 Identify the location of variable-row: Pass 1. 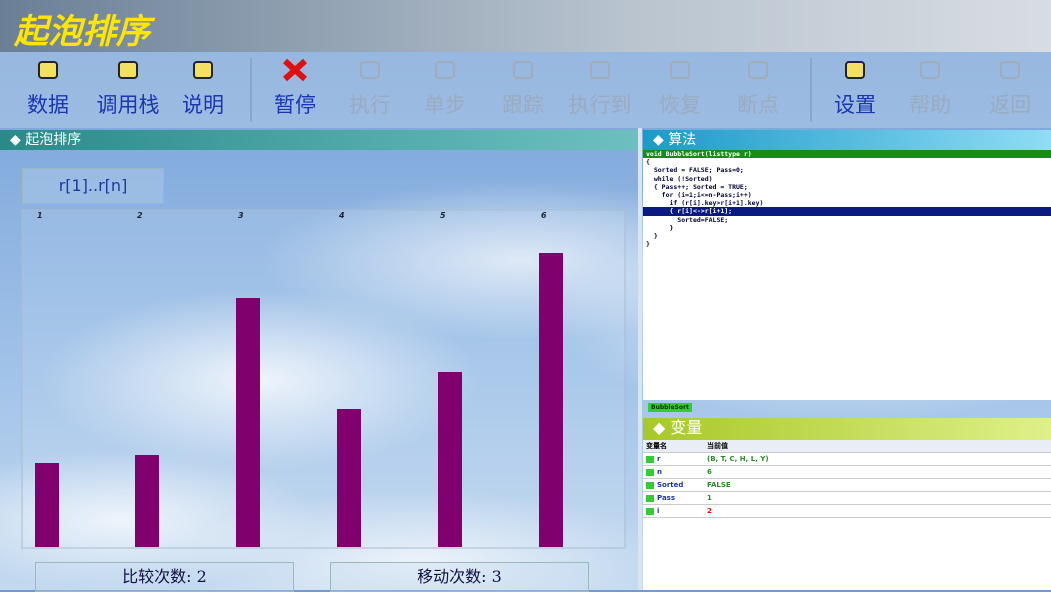
(847, 498).